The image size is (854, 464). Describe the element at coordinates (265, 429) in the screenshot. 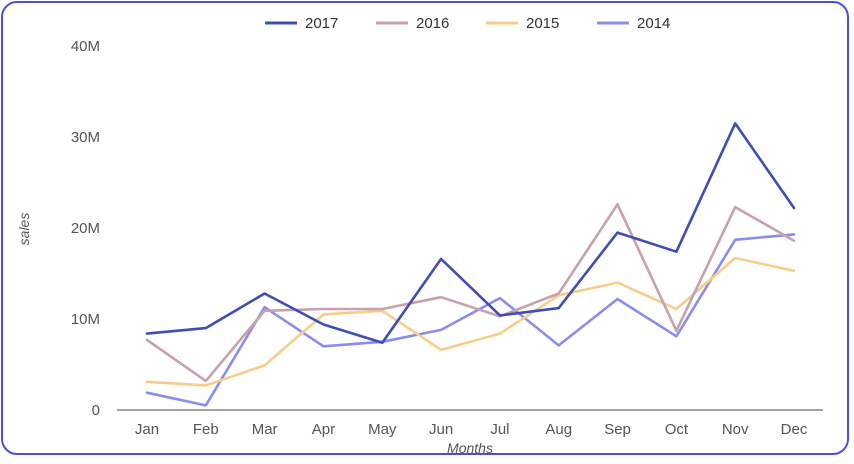

I see `x-tick-label: Mar` at that location.